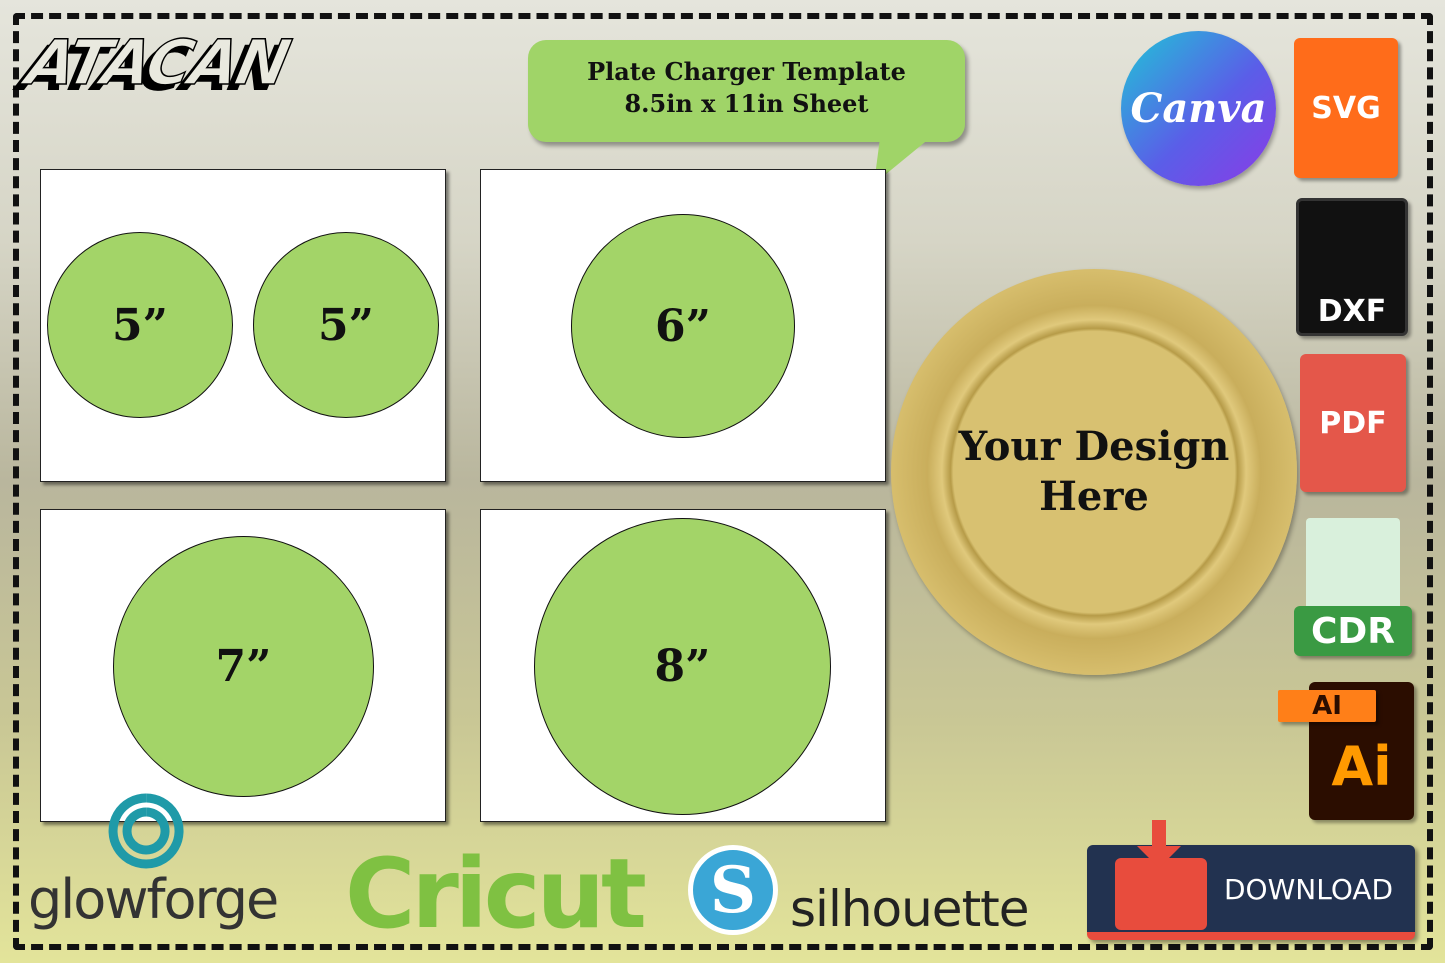 This screenshot has width=1445, height=963. Describe the element at coordinates (243, 325) in the screenshot. I see `panel-5in: 5” 5”` at that location.